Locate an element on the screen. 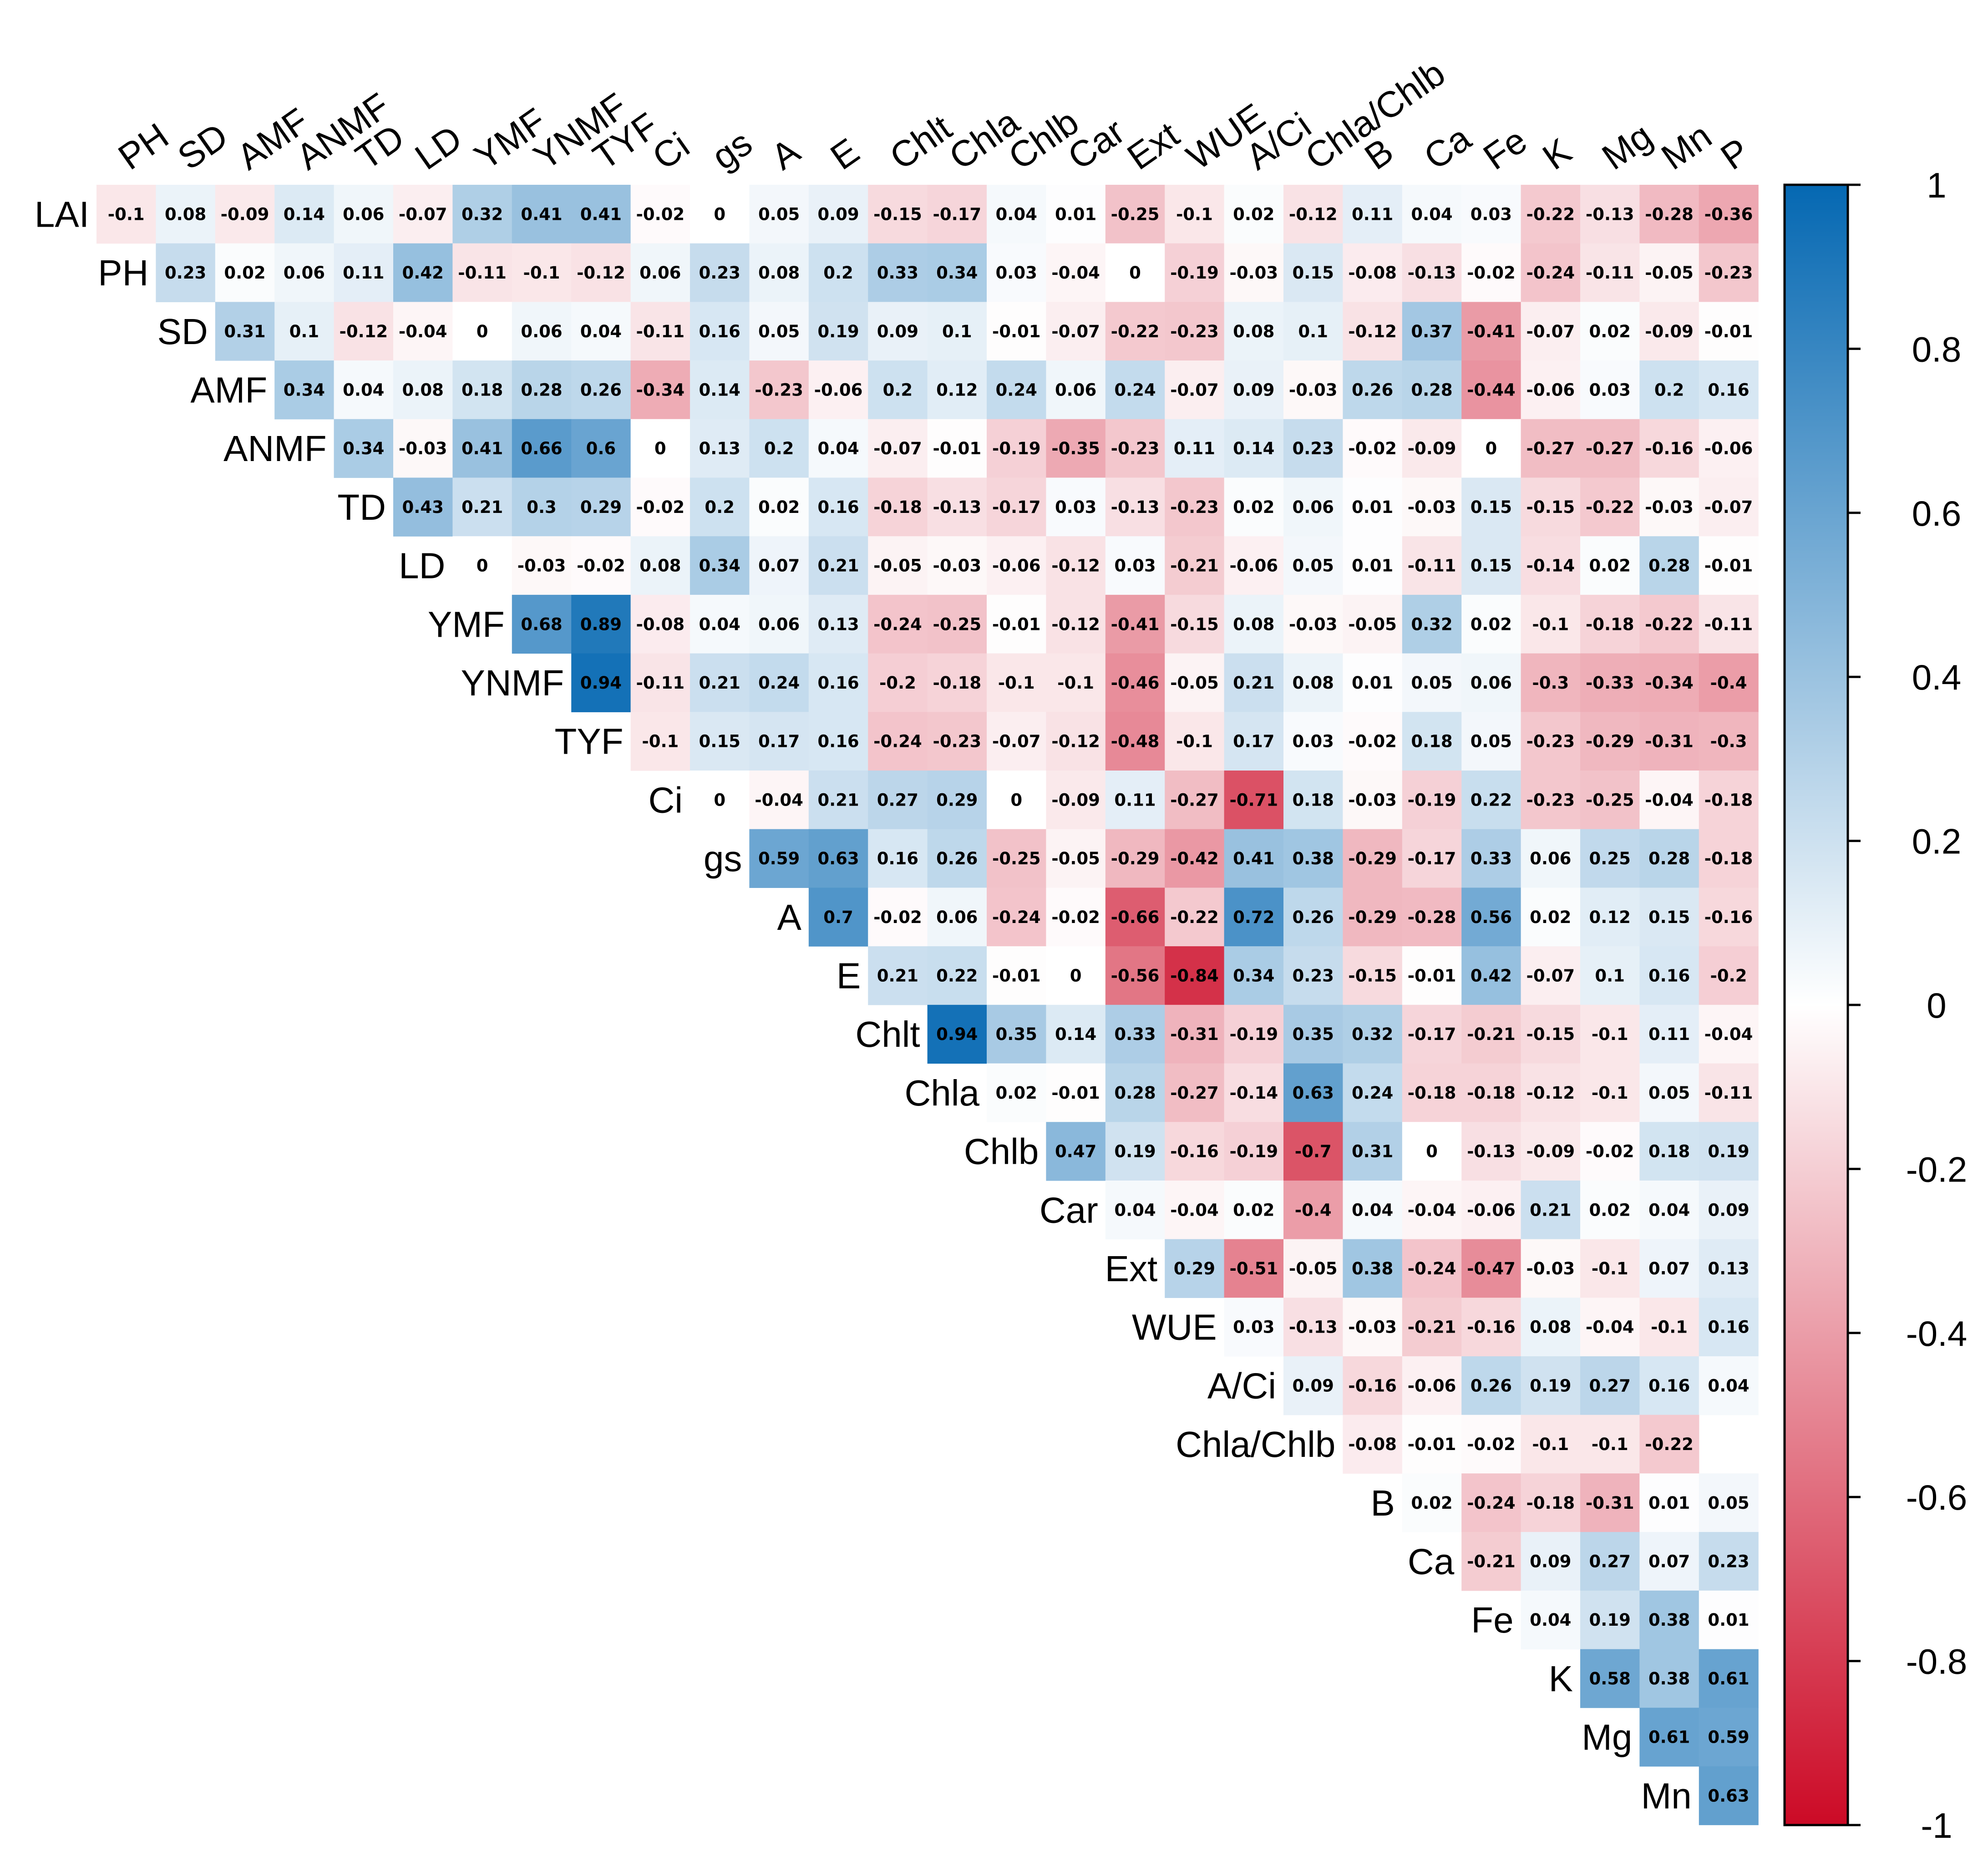  colorbar-gradient is located at coordinates (1816, 1005).